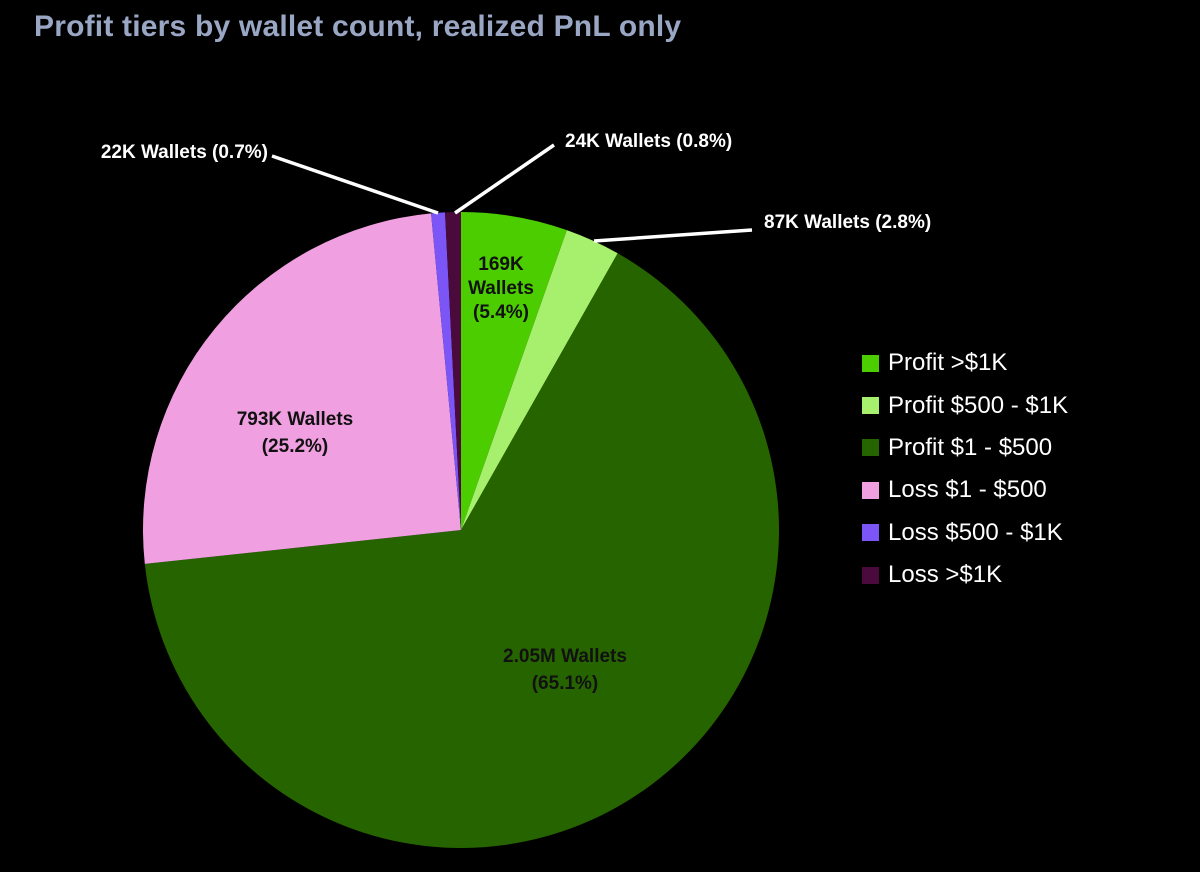 Image resolution: width=1200 pixels, height=872 pixels. I want to click on leader-line-loss-500-1k, so click(355, 184).